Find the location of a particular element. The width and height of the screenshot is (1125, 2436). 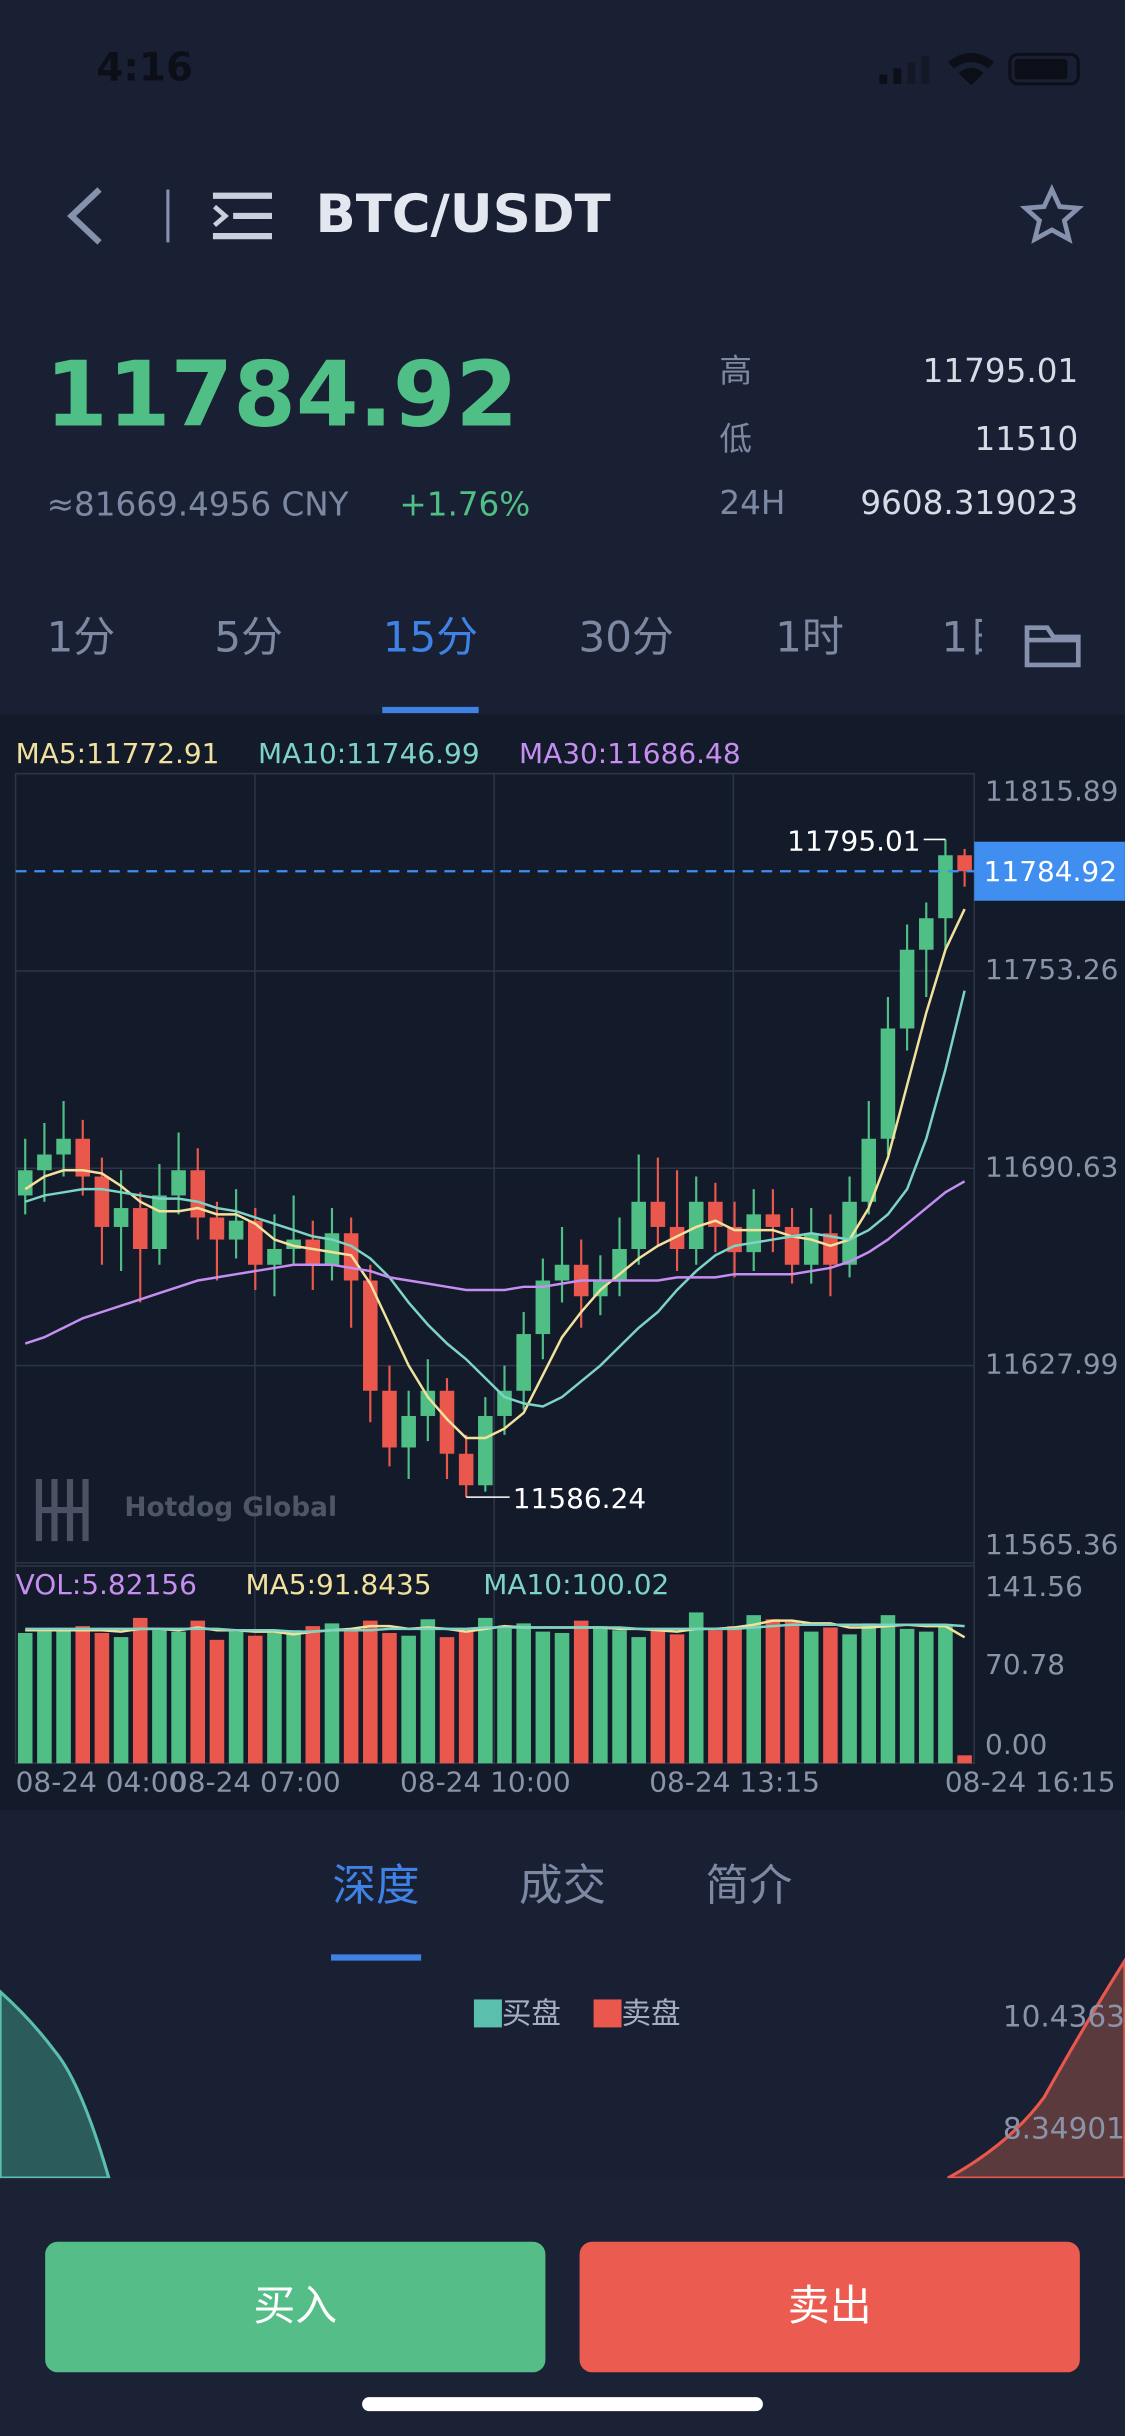

x-tick-label: 08-24 16:15 is located at coordinates (1030, 1781).